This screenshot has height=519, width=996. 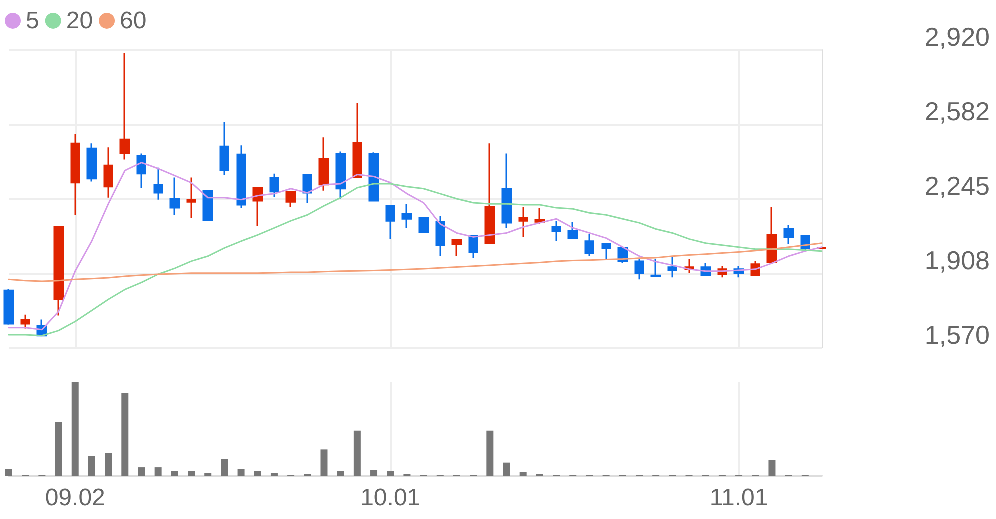 I want to click on x-tick-label: 11.01, so click(x=739, y=498).